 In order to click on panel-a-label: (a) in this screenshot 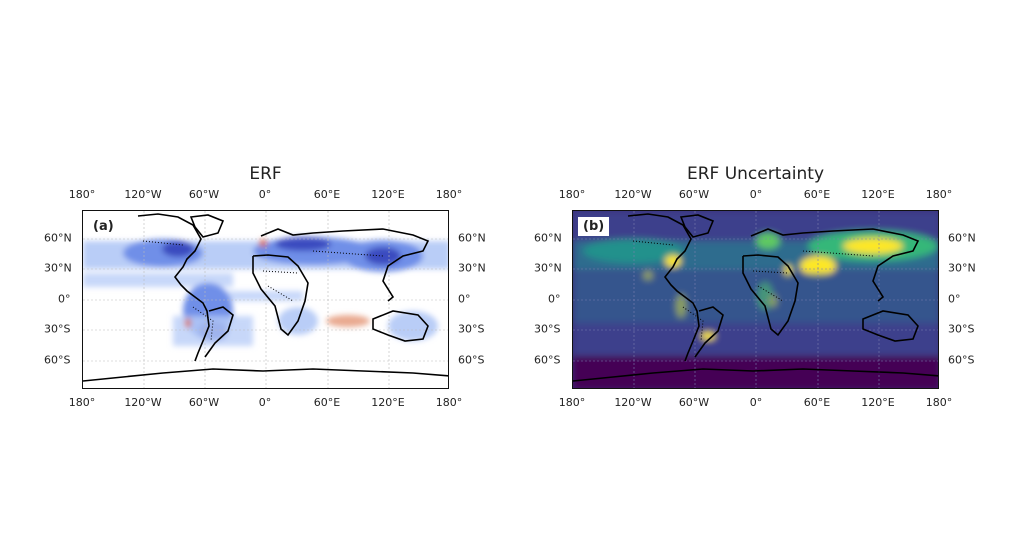, I will do `click(103, 226)`.